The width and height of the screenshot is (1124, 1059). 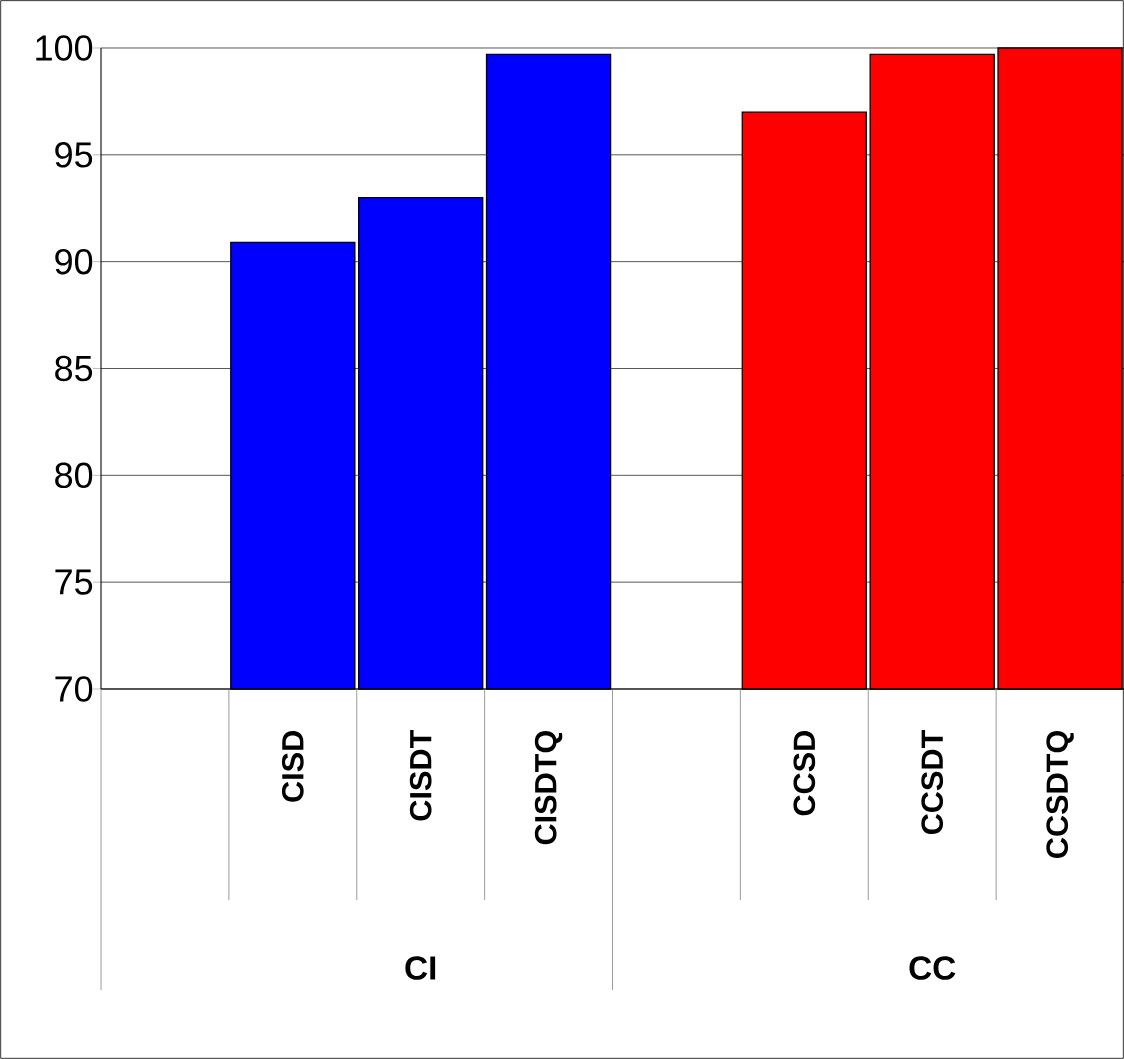 What do you see at coordinates (64, 48) in the screenshot?
I see `y-tick-label: 100` at bounding box center [64, 48].